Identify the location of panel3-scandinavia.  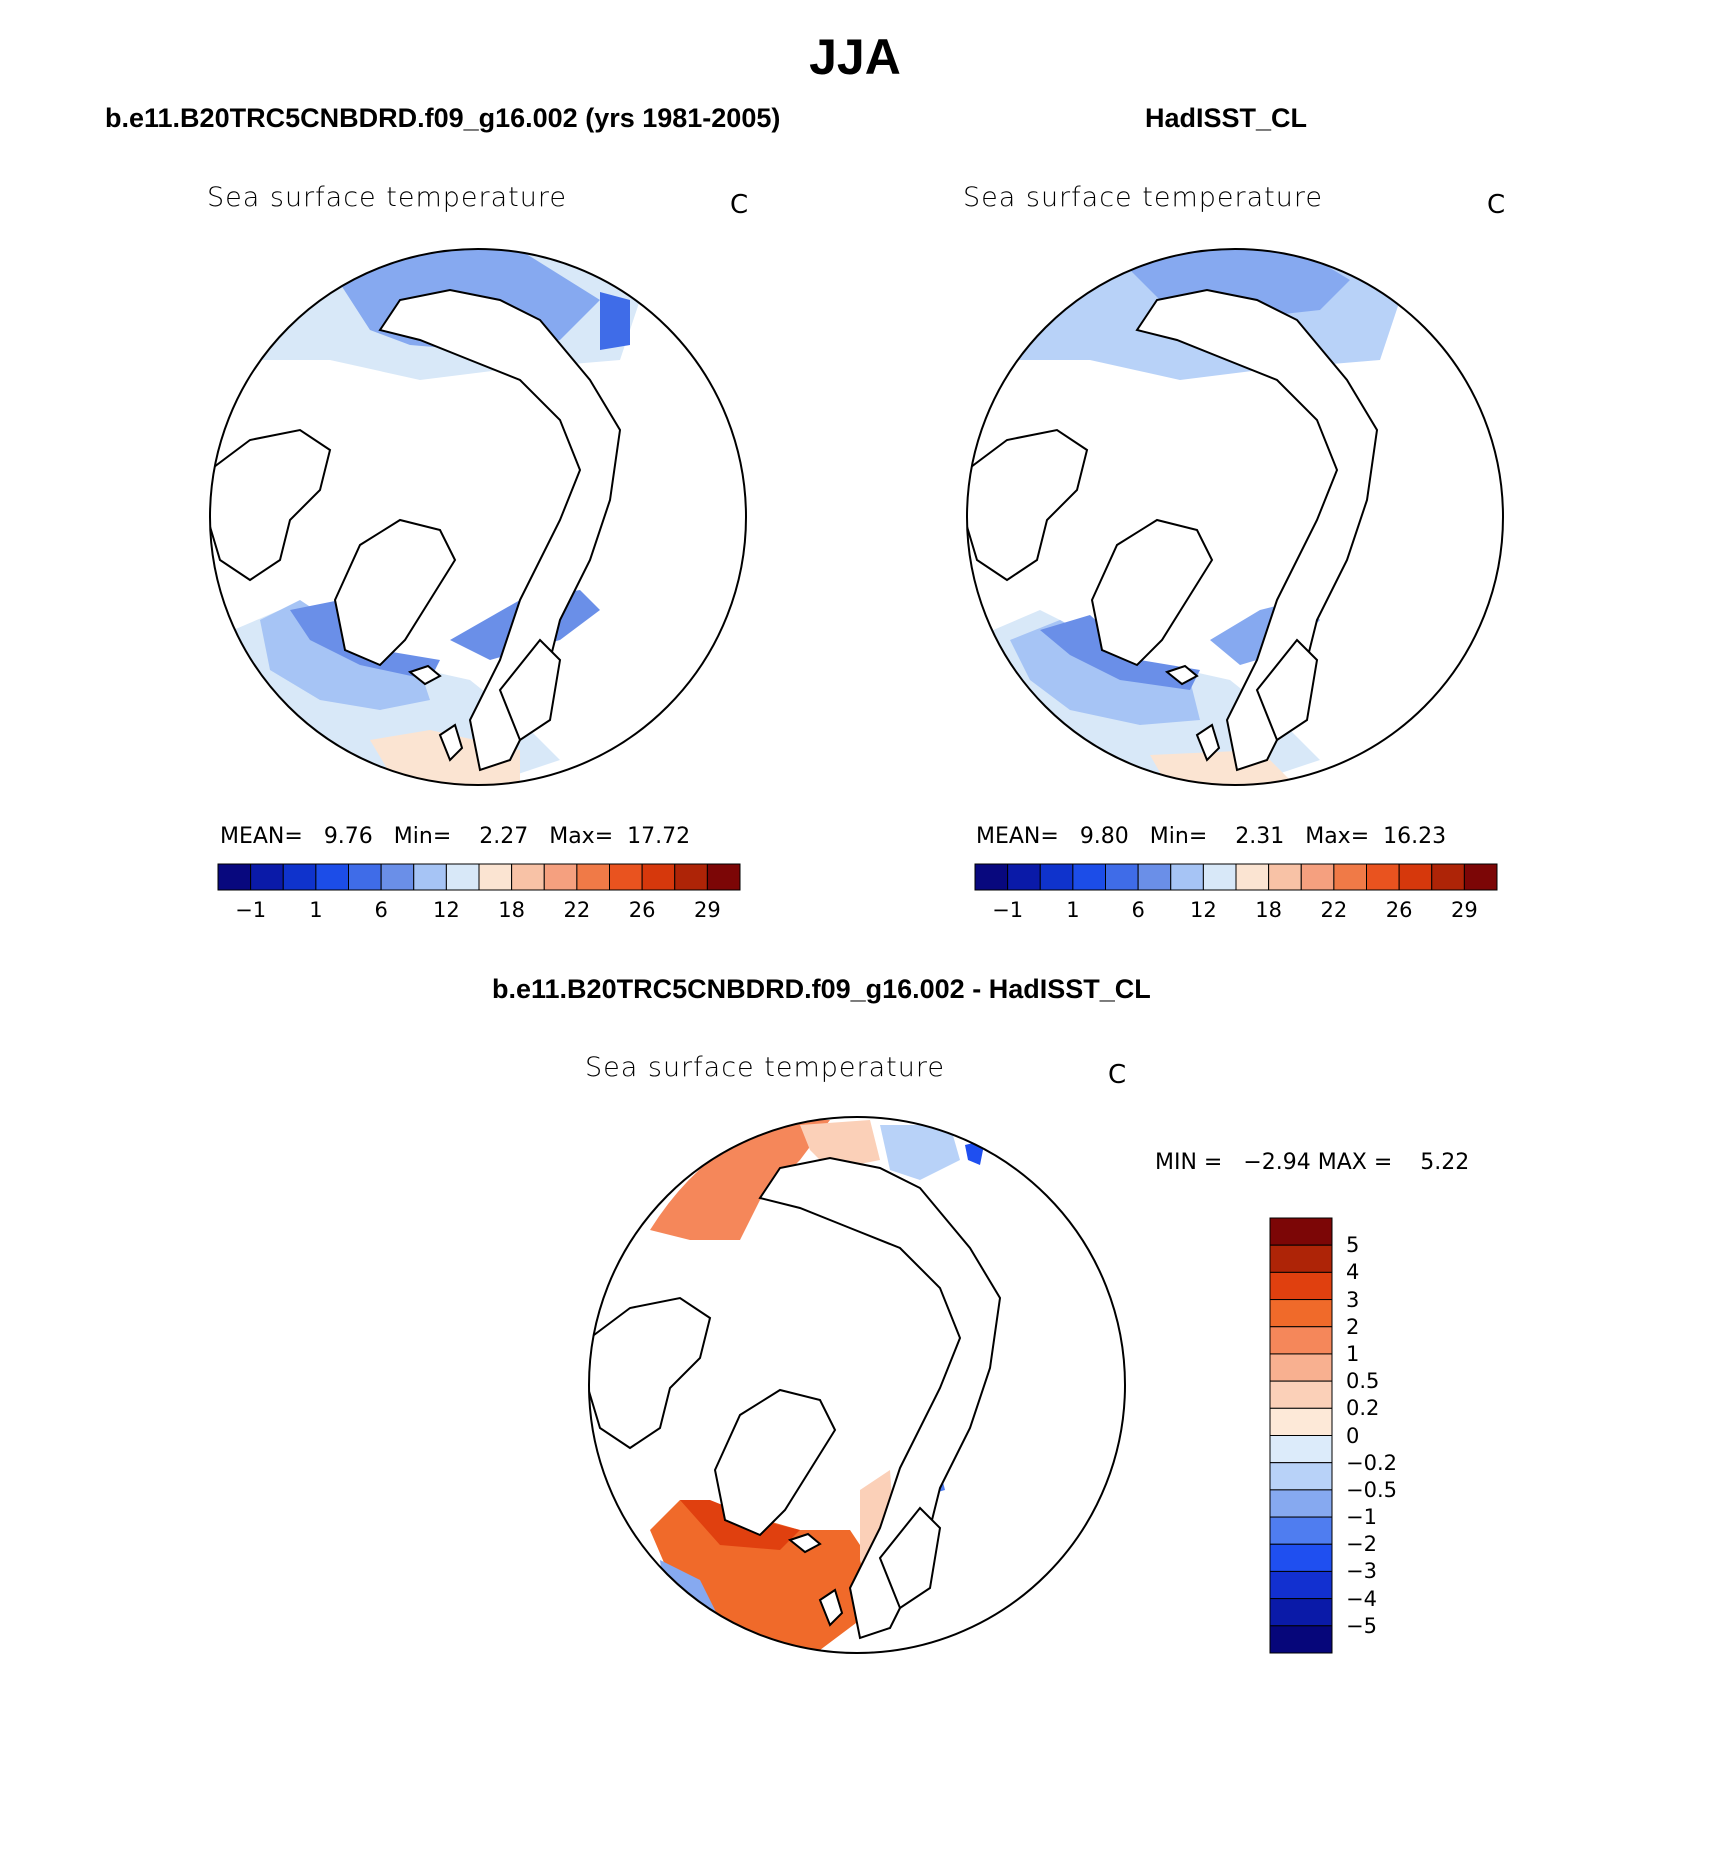
(910, 1558).